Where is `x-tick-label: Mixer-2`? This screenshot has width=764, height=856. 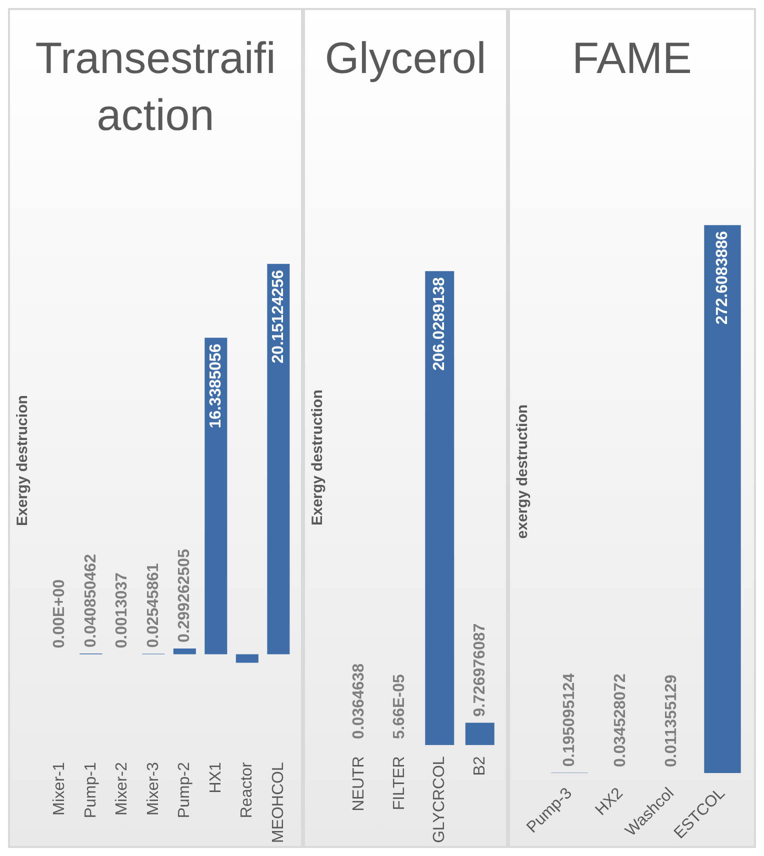 x-tick-label: Mixer-2 is located at coordinates (122, 789).